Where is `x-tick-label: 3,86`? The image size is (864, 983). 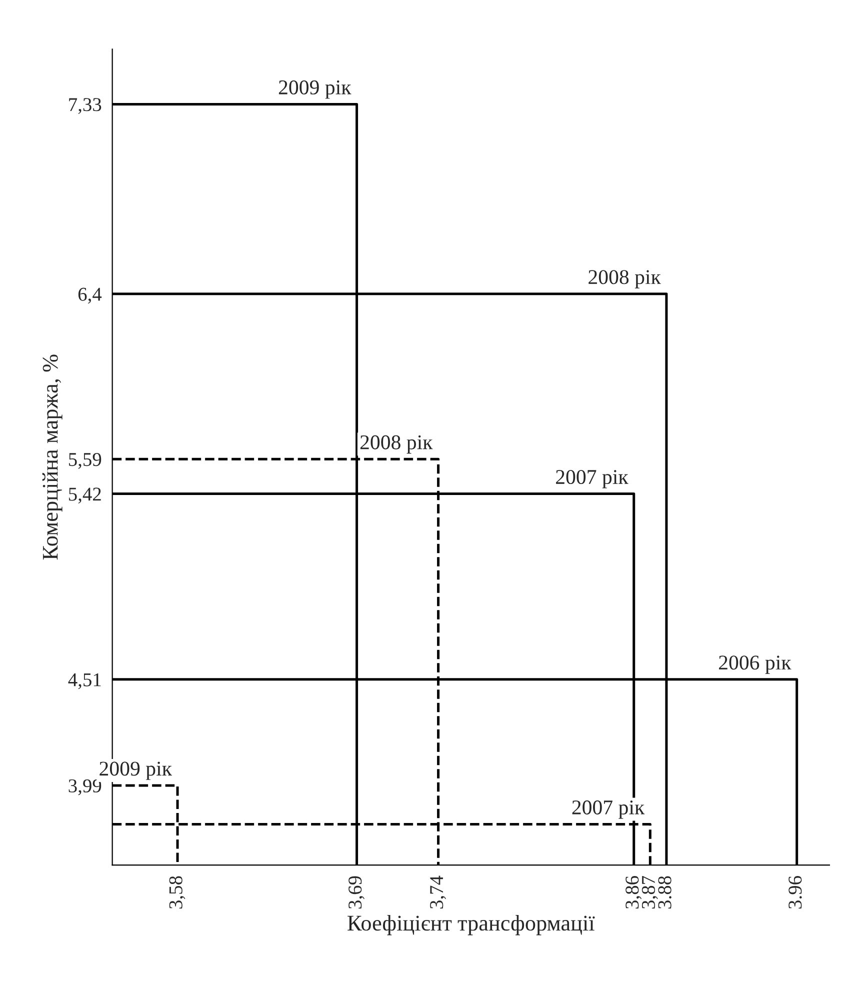
x-tick-label: 3,86 is located at coordinates (634, 892).